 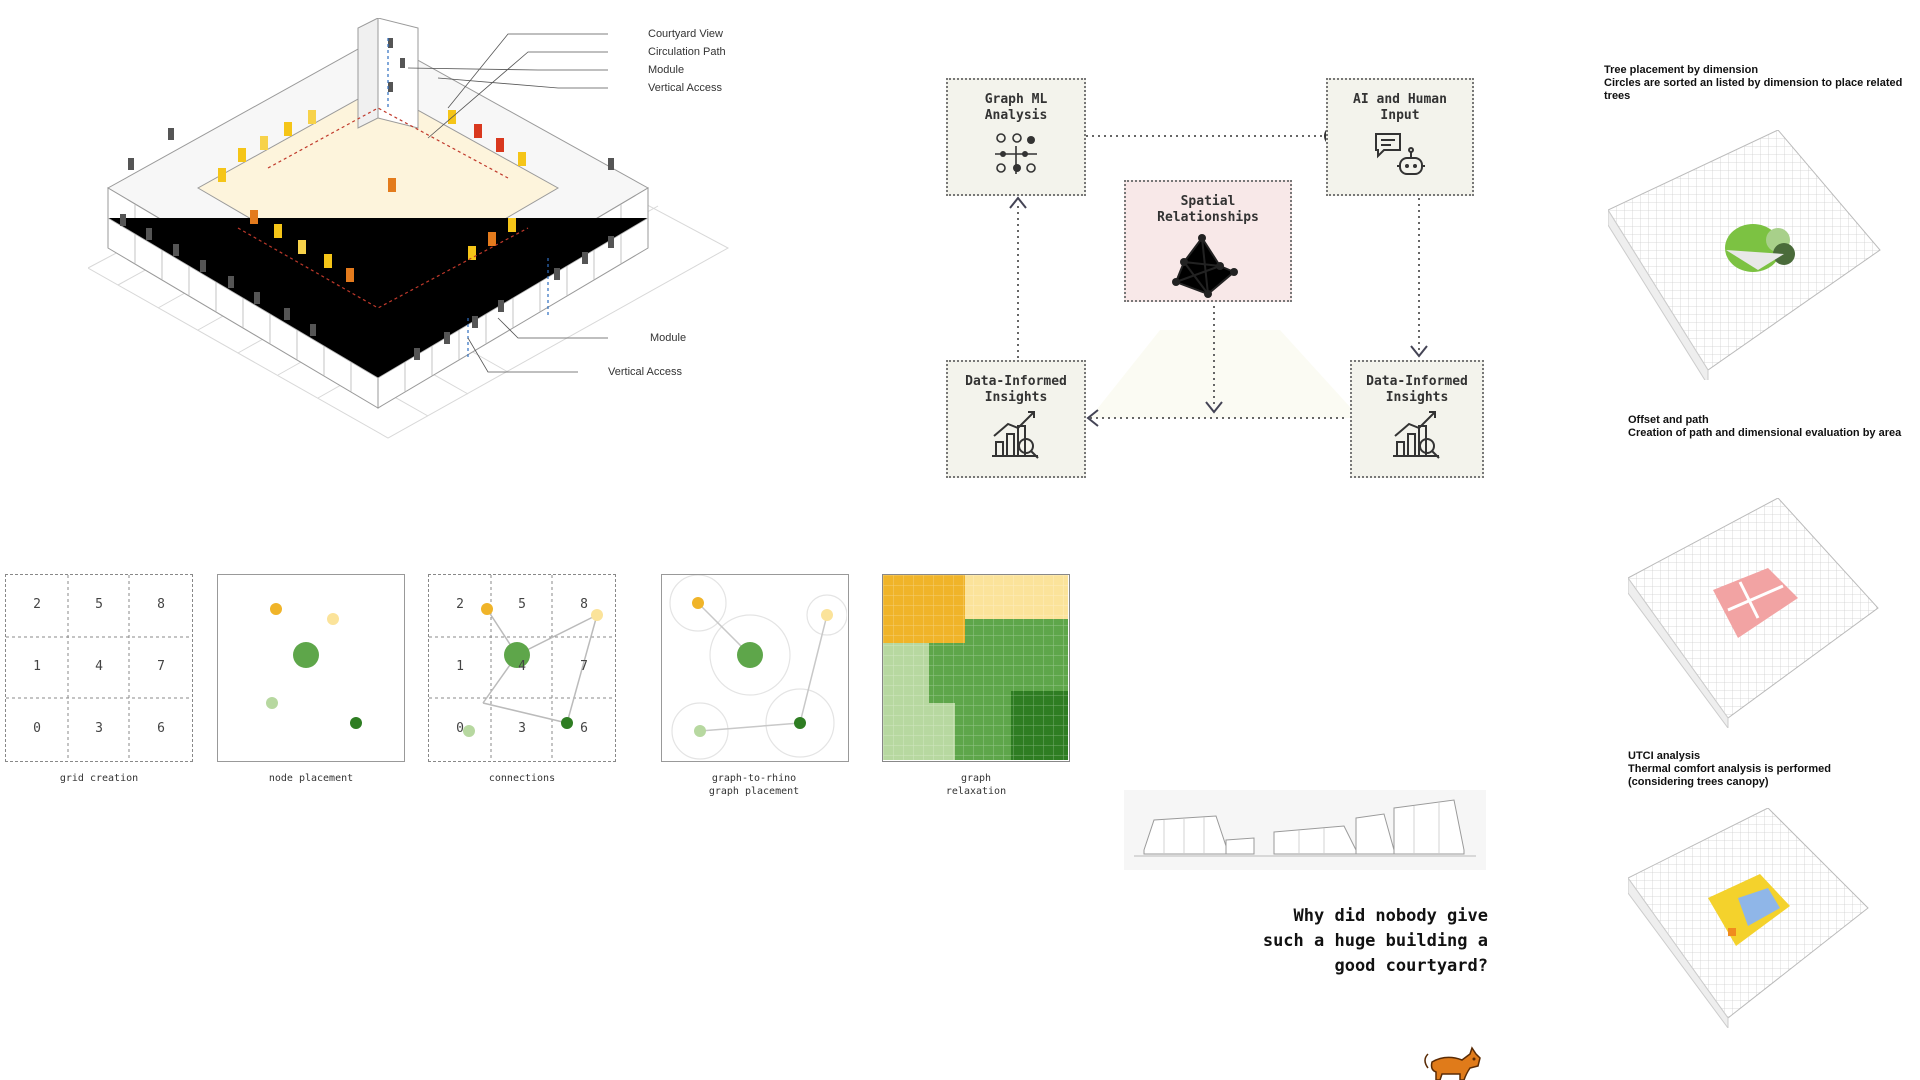 What do you see at coordinates (1451, 1062) in the screenshot?
I see `cat-icon` at bounding box center [1451, 1062].